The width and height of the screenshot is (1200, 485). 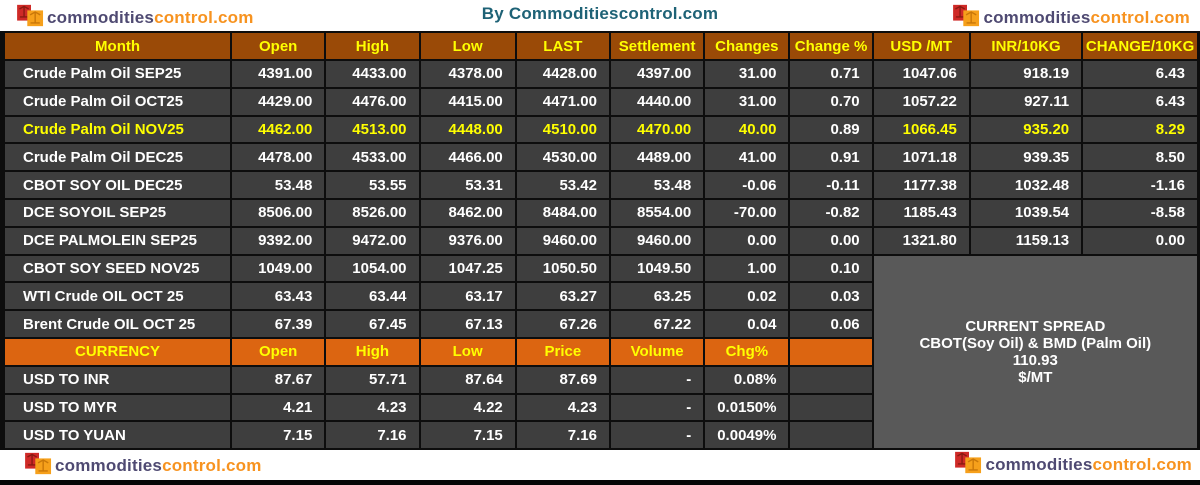 What do you see at coordinates (831, 129) in the screenshot?
I see `value-cell: 0.89` at bounding box center [831, 129].